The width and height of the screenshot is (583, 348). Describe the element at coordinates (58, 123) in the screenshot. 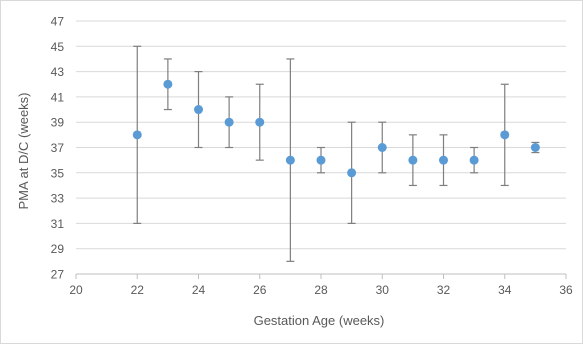

I see `y-tick-label: 39` at that location.